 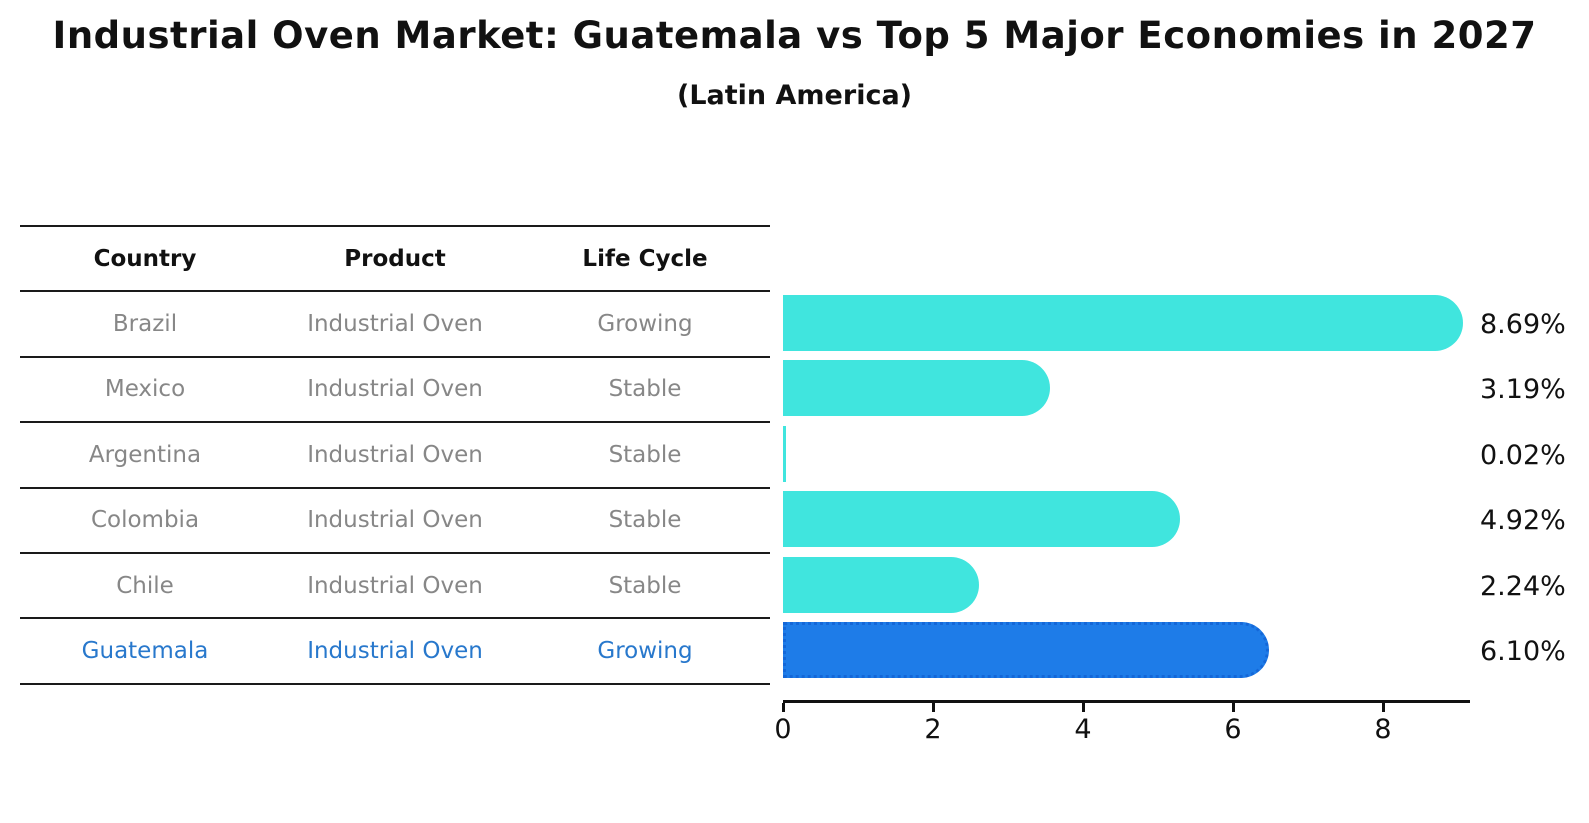 I want to click on table-row-argentina: Argentina Industrial Oven Stable, so click(x=395, y=454).